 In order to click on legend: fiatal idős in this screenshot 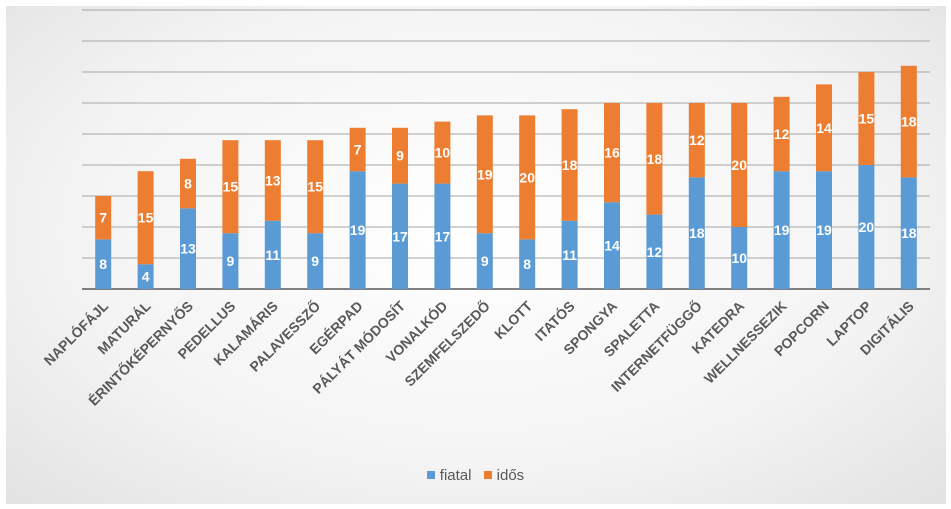, I will do `click(475, 475)`.